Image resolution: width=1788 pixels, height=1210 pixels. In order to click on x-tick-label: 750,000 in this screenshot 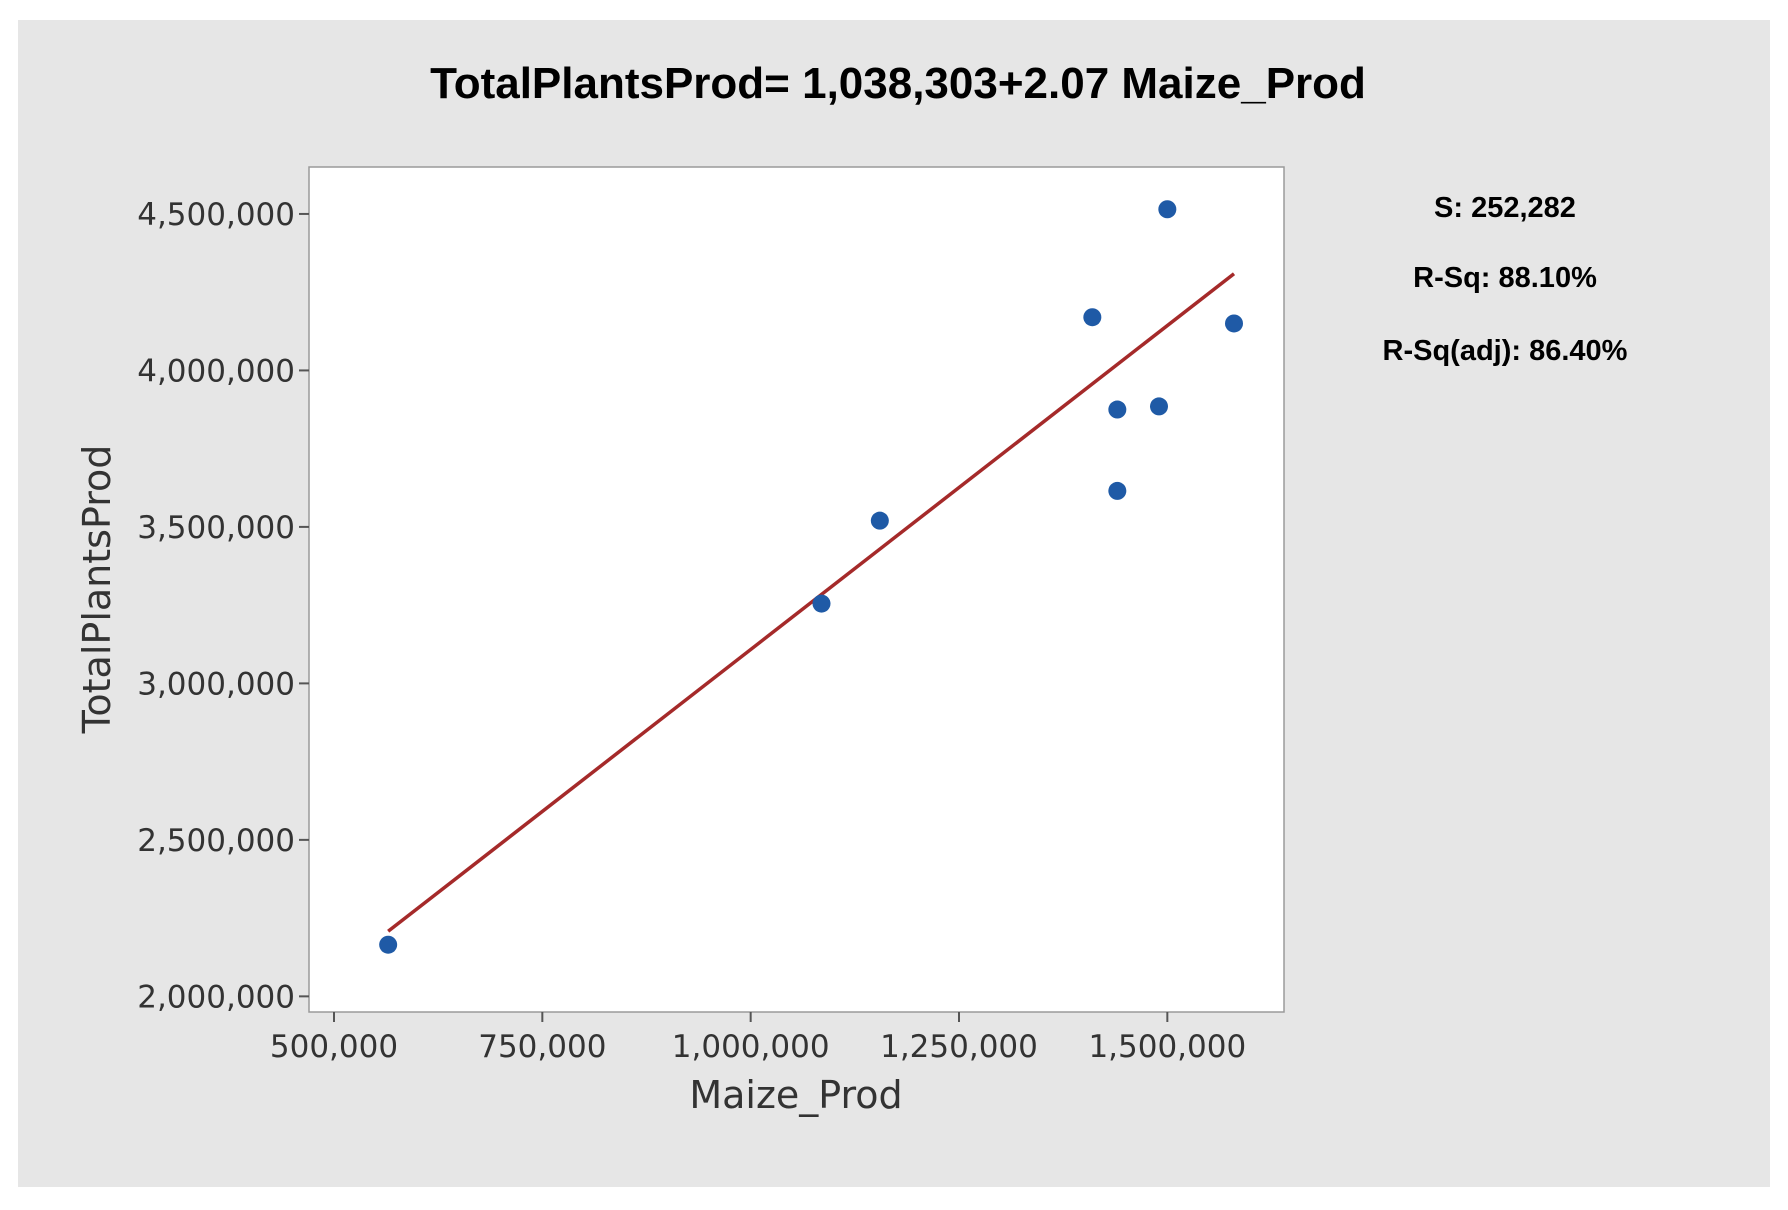, I will do `click(542, 1047)`.